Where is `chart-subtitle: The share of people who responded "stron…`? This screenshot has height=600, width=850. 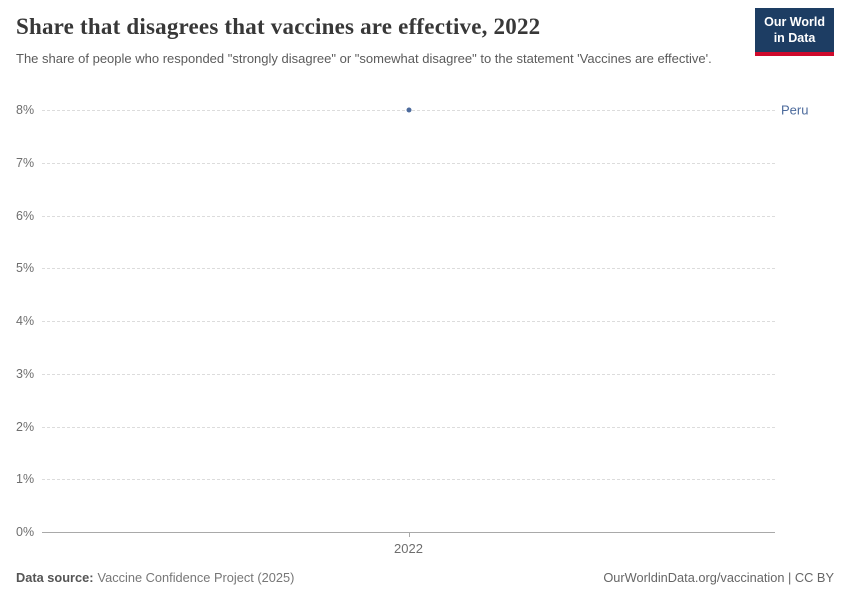
chart-subtitle: The share of people who responded "stron… is located at coordinates (364, 58).